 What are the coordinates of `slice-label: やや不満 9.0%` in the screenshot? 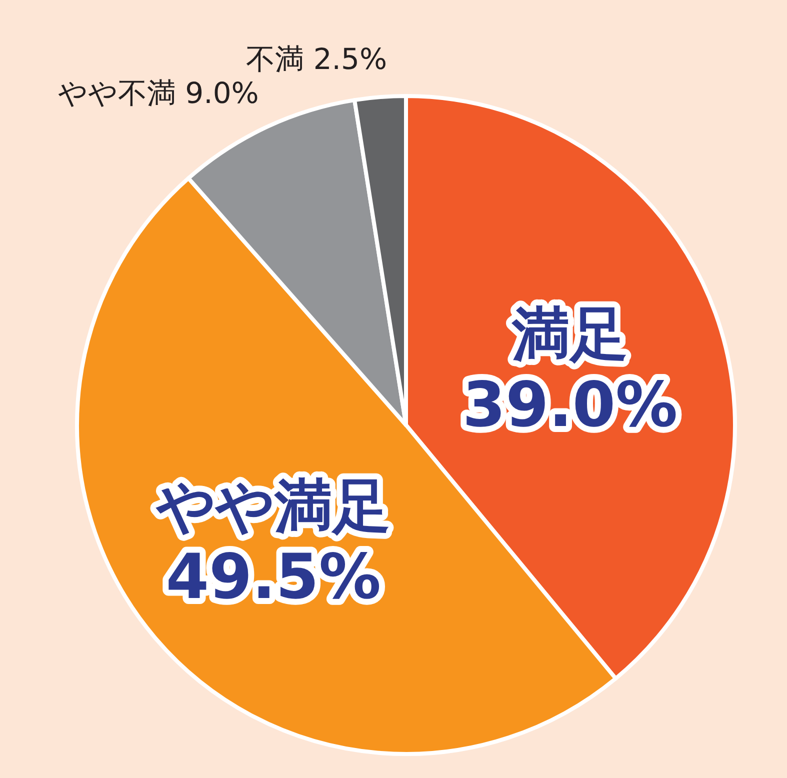 It's located at (158, 93).